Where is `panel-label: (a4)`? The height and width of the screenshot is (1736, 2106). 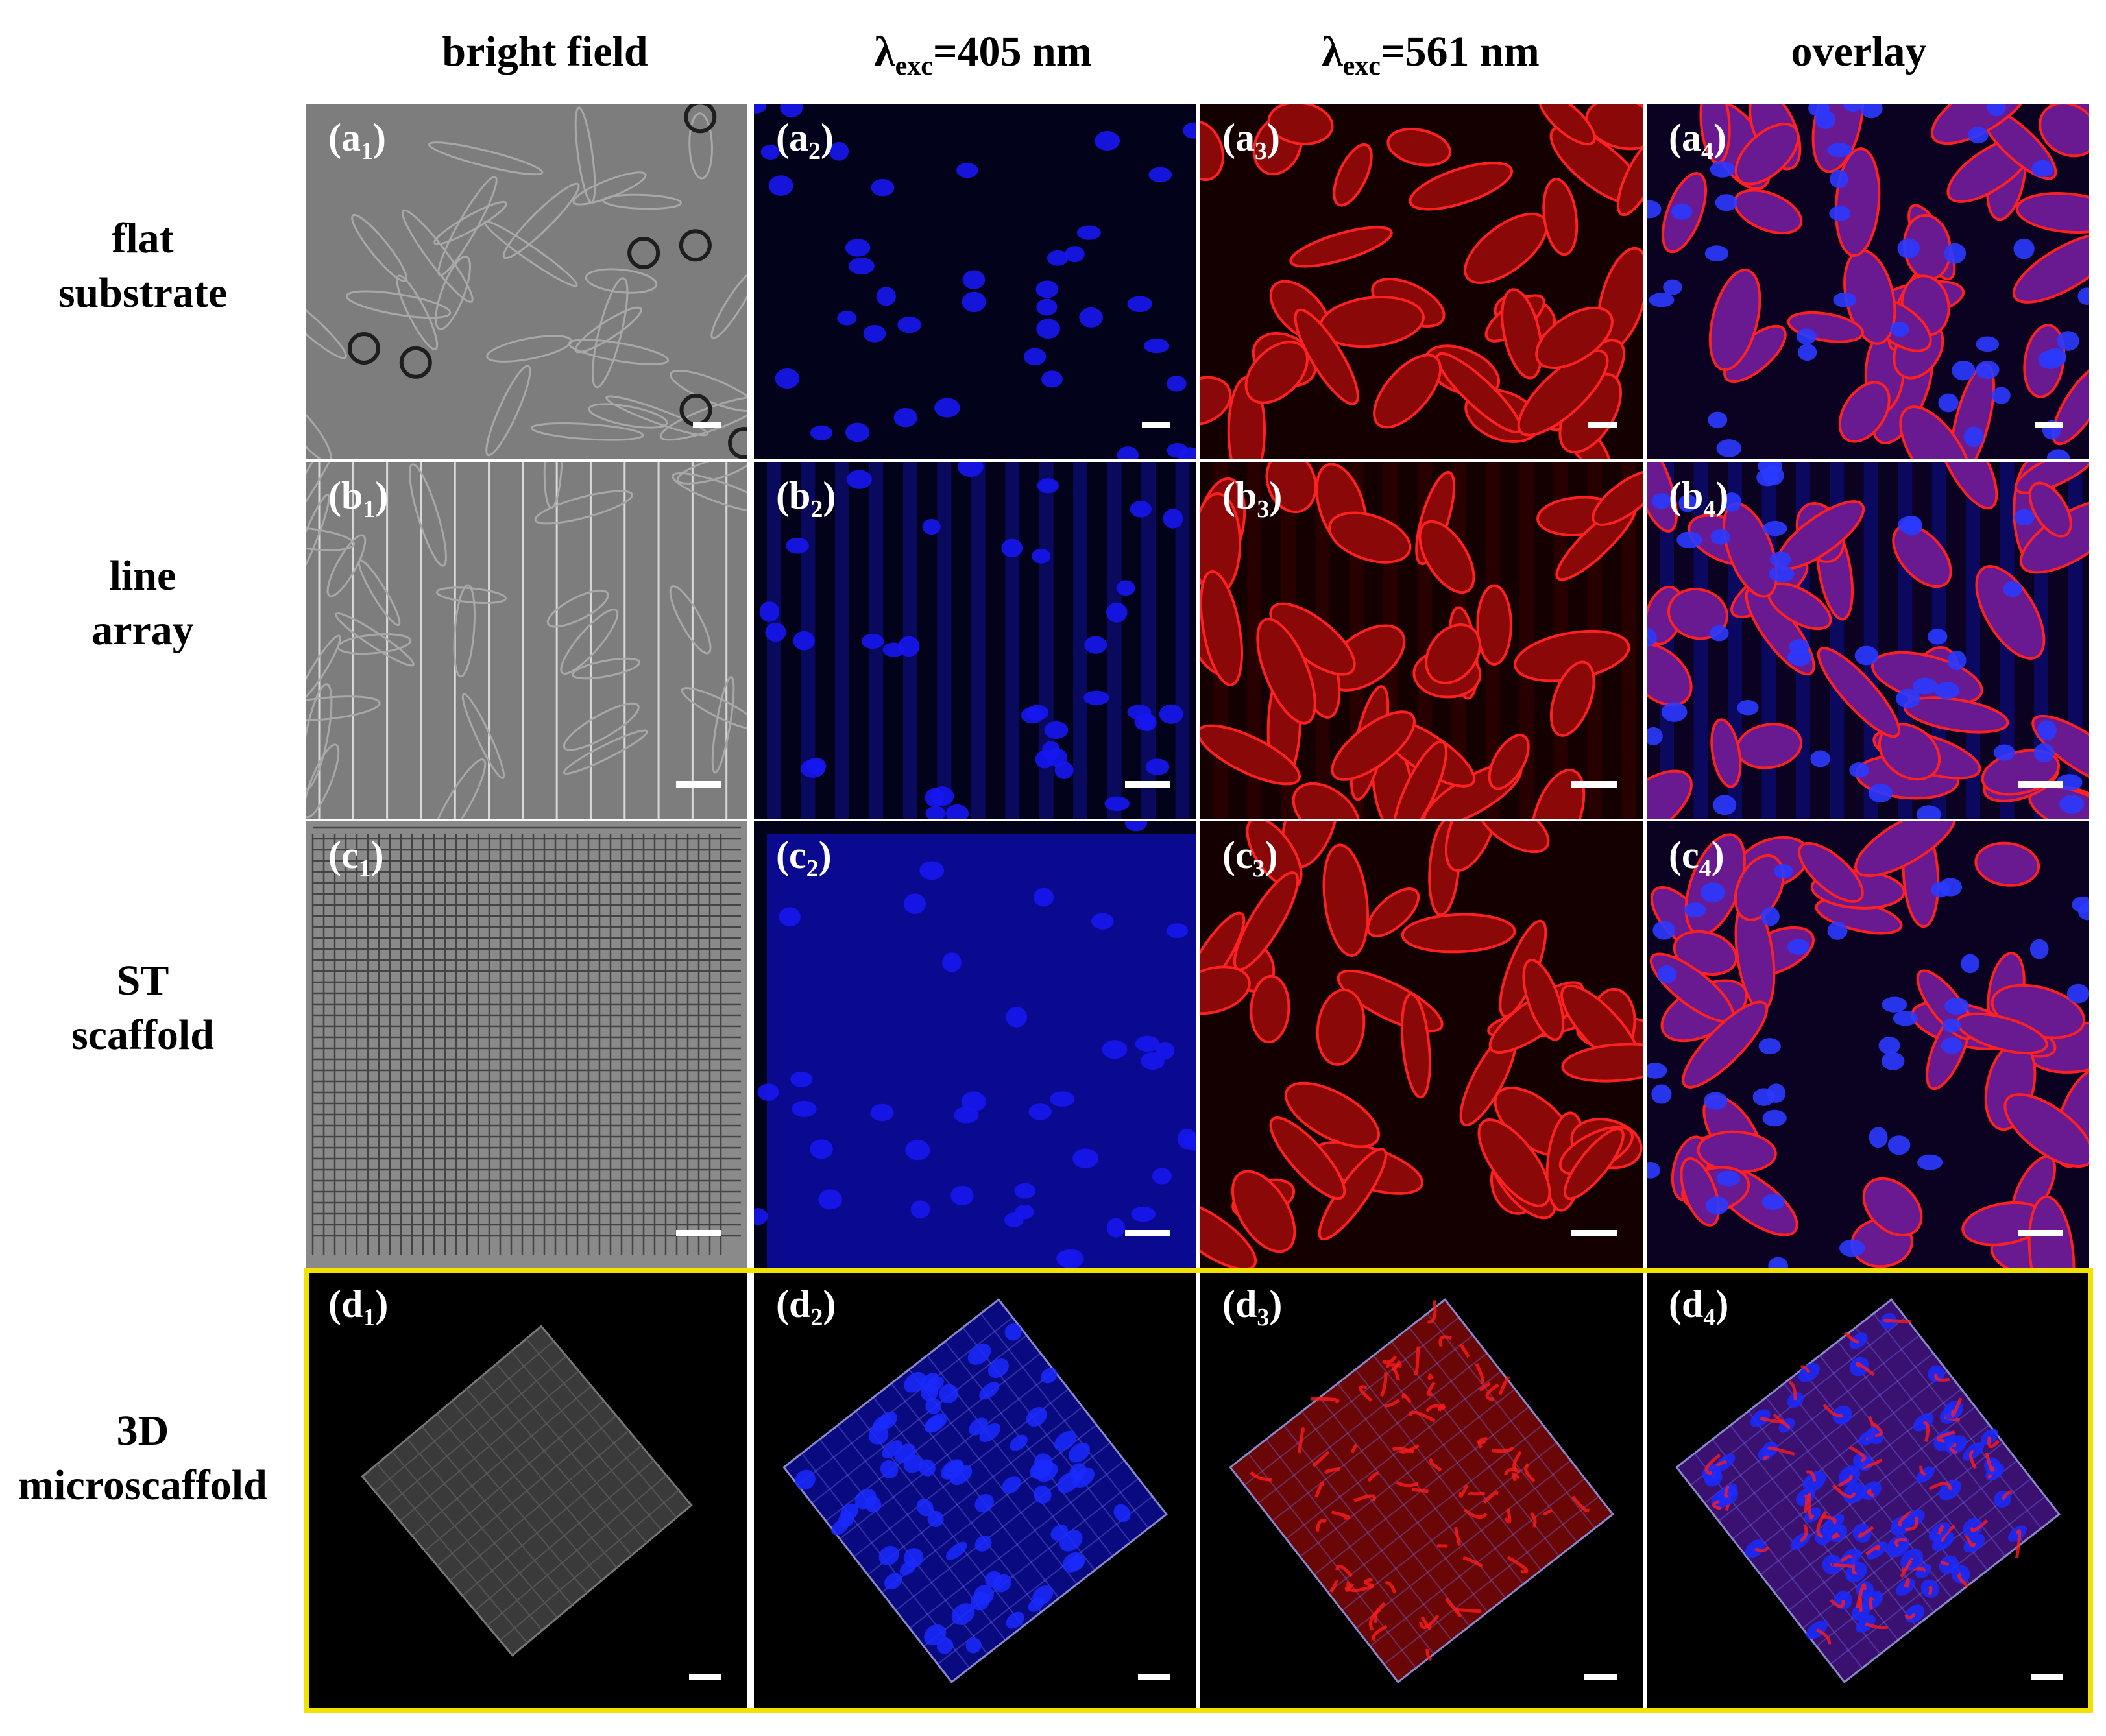
panel-label: (a4) is located at coordinates (1697, 140).